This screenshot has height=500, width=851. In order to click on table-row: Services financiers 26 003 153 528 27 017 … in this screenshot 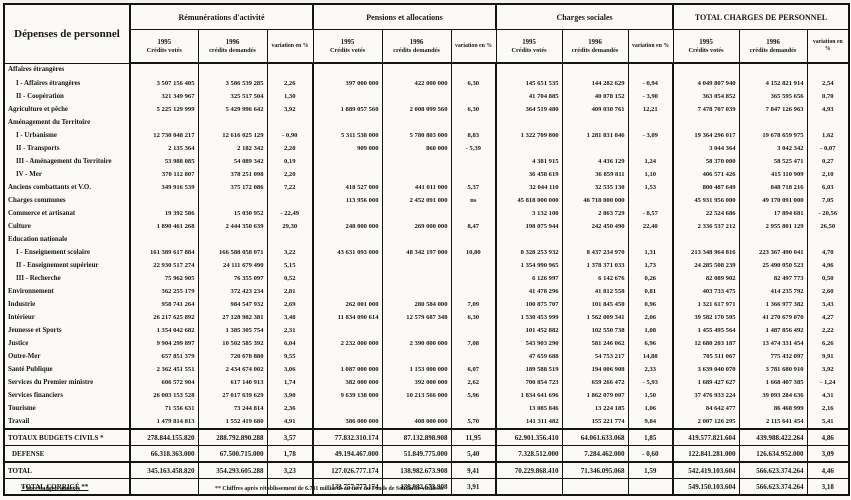, I will do `click(427, 395)`.